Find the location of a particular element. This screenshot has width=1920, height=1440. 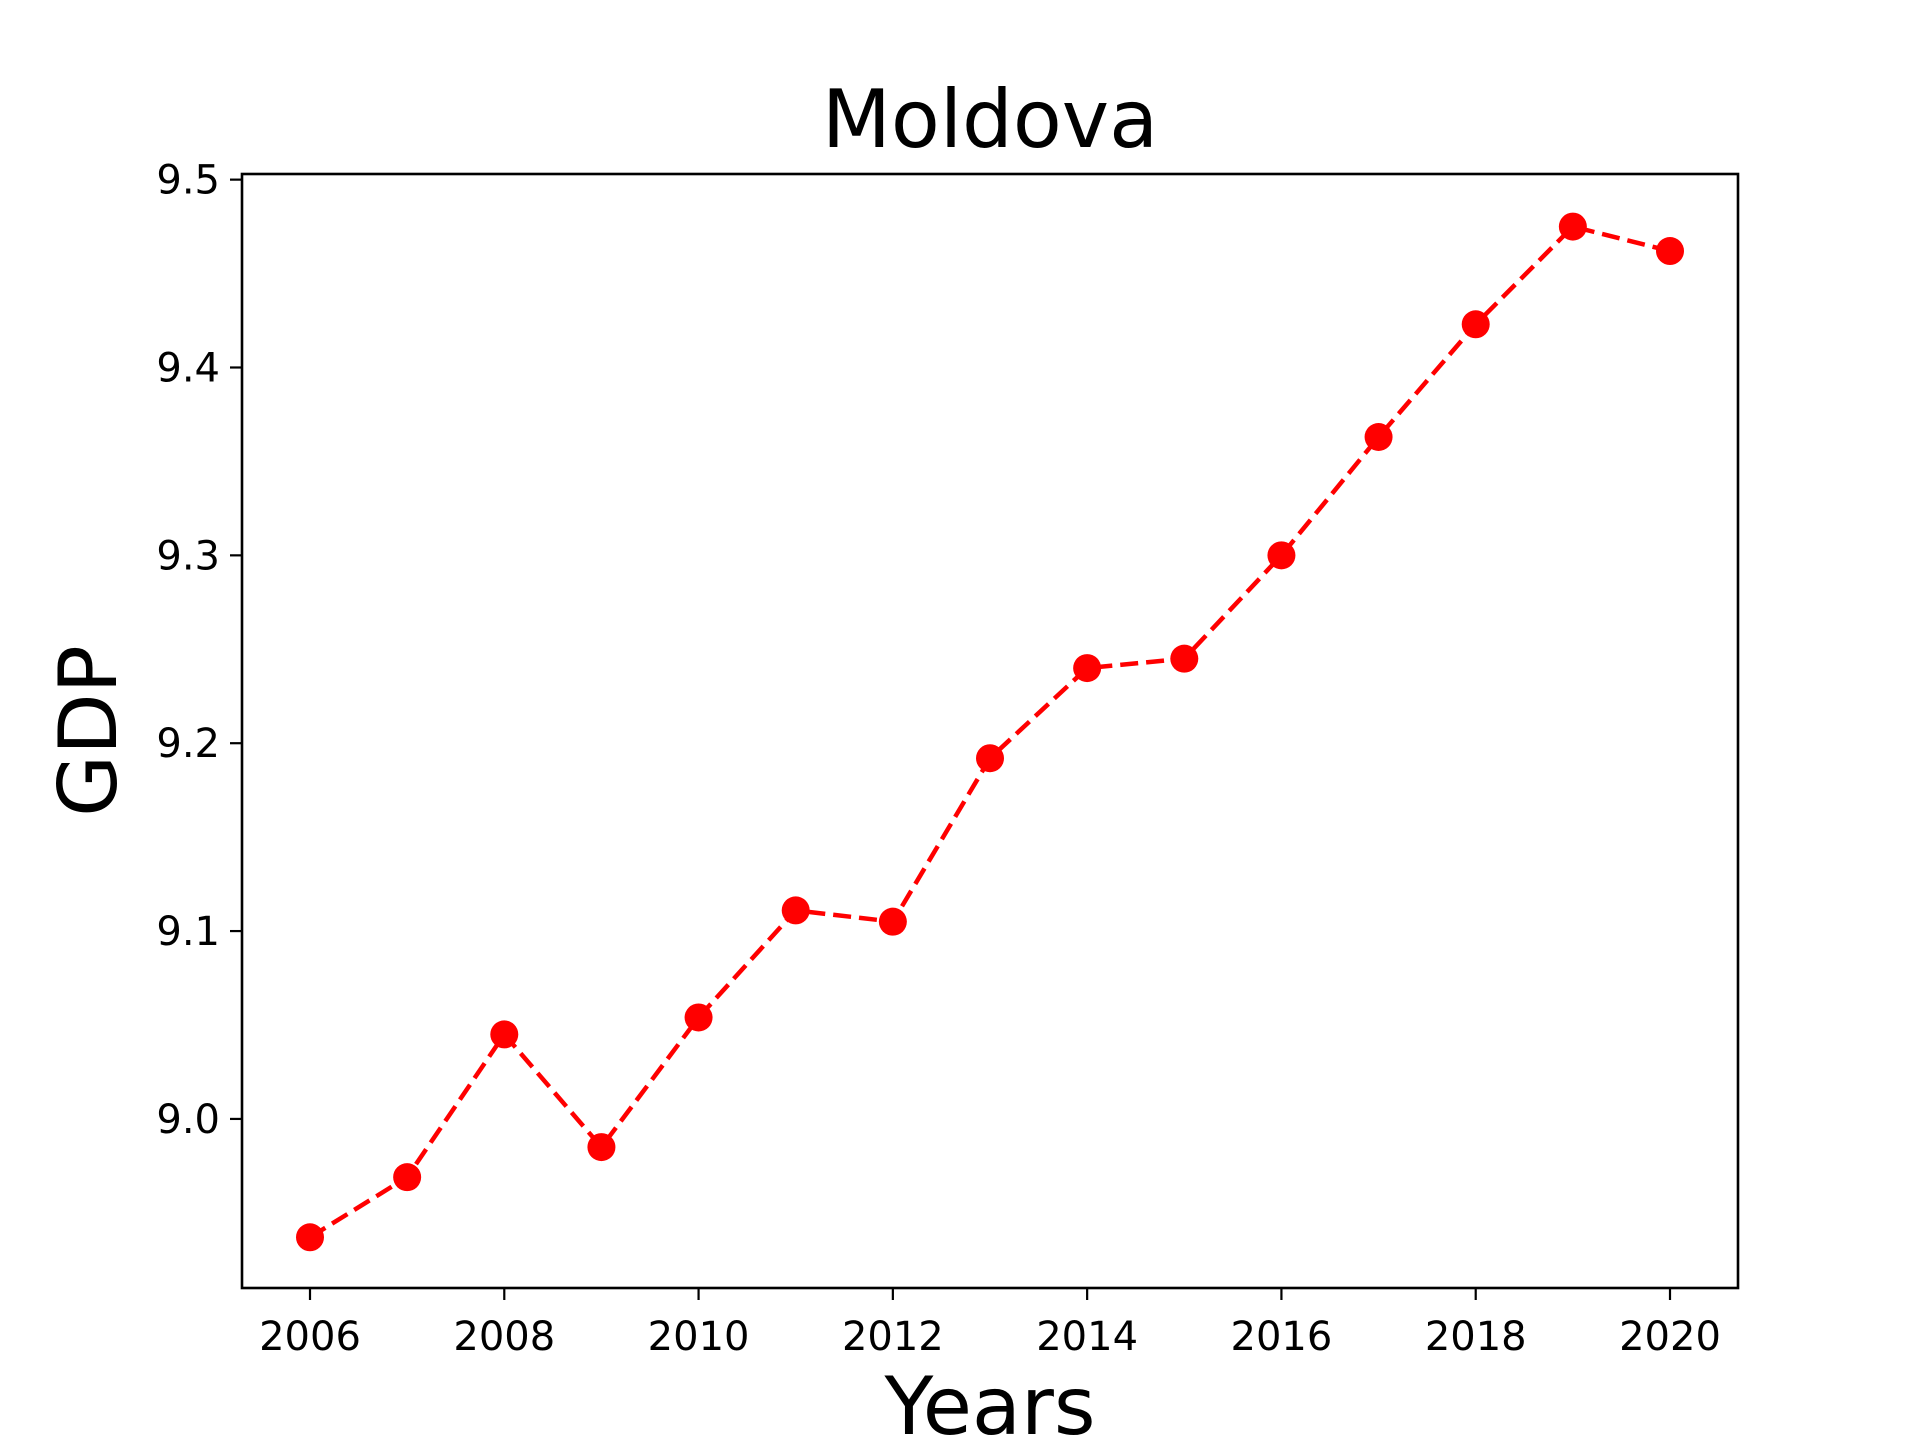

data-point-2008 is located at coordinates (504, 1034).